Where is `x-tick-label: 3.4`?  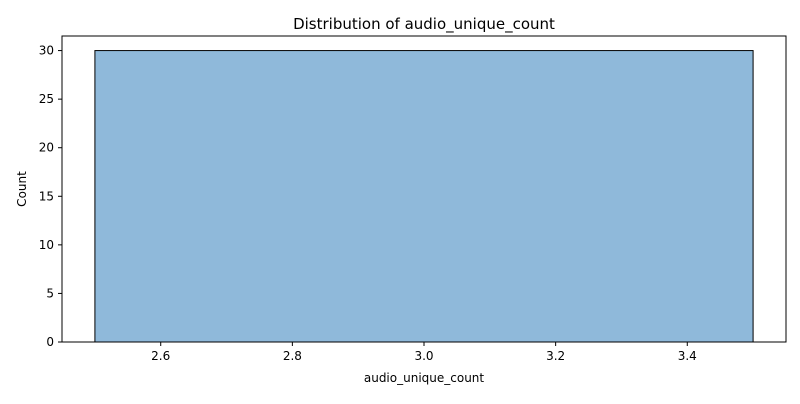
x-tick-label: 3.4 is located at coordinates (687, 356).